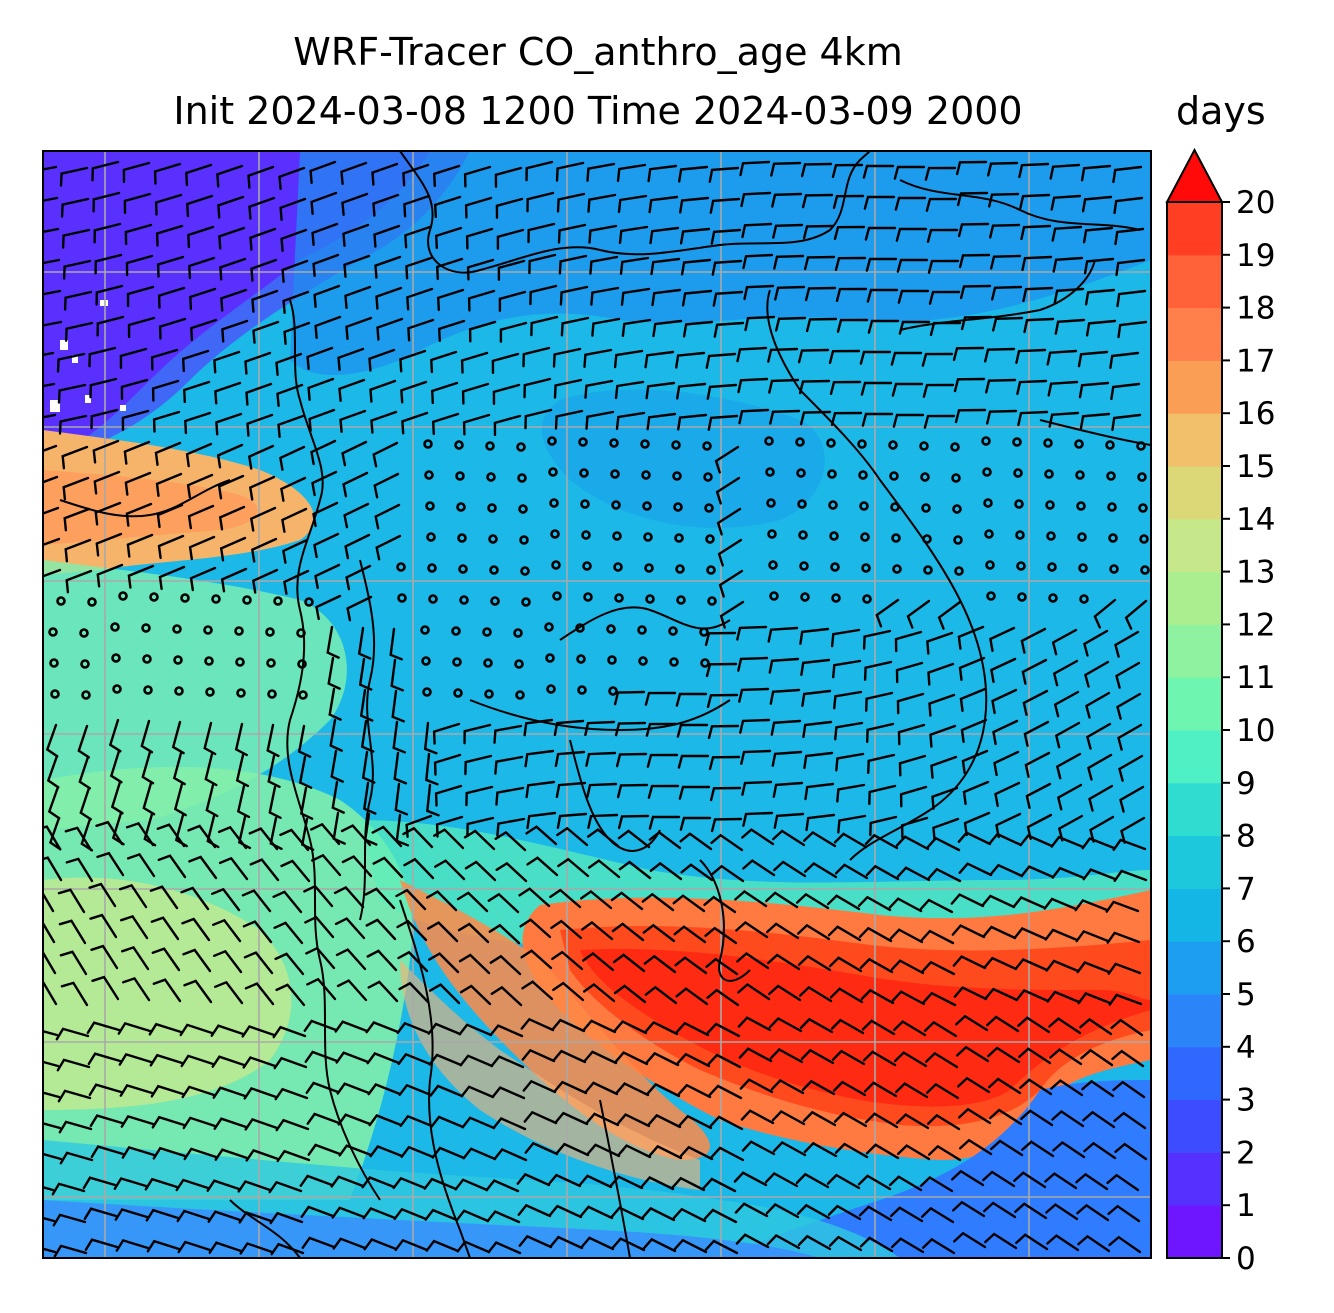 This screenshot has height=1313, width=1334. Describe the element at coordinates (1194, 175) in the screenshot. I see `colorbar-extend-arrow` at that location.